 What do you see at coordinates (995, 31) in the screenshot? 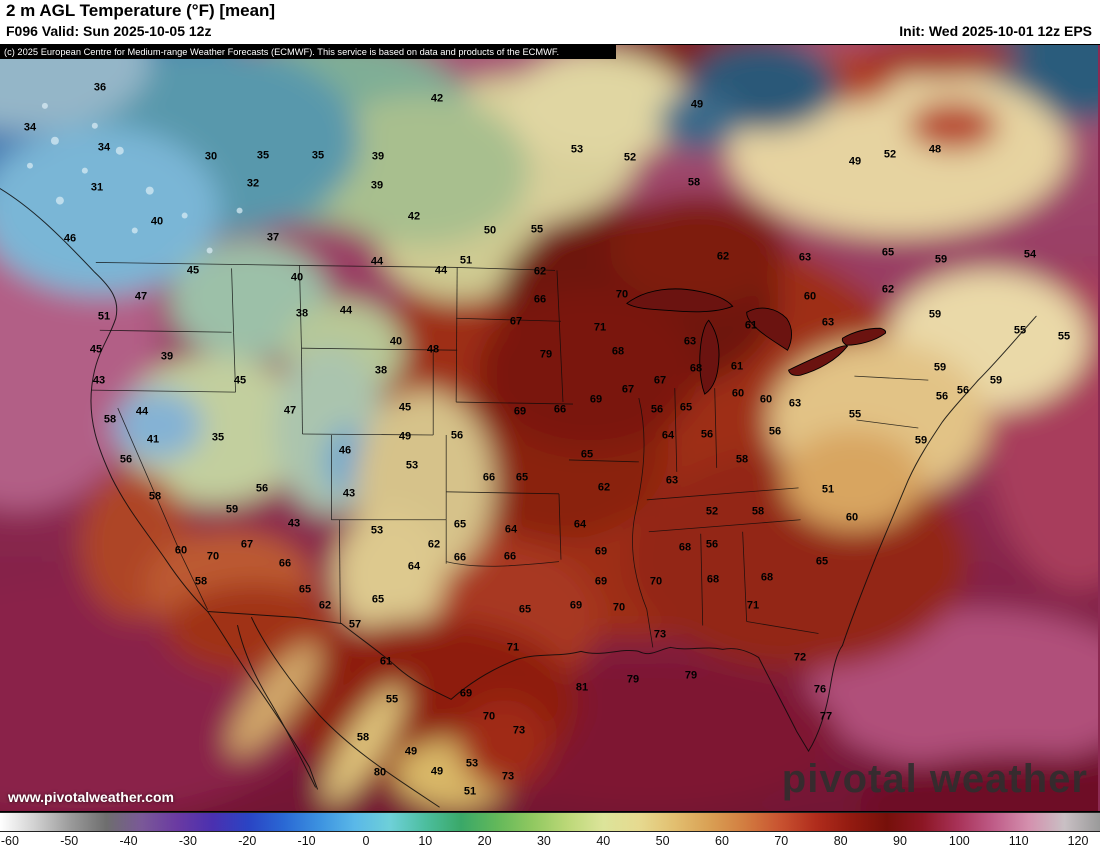
I see `init-time-label: Init: Wed 2025-10-01 12z EPS` at bounding box center [995, 31].